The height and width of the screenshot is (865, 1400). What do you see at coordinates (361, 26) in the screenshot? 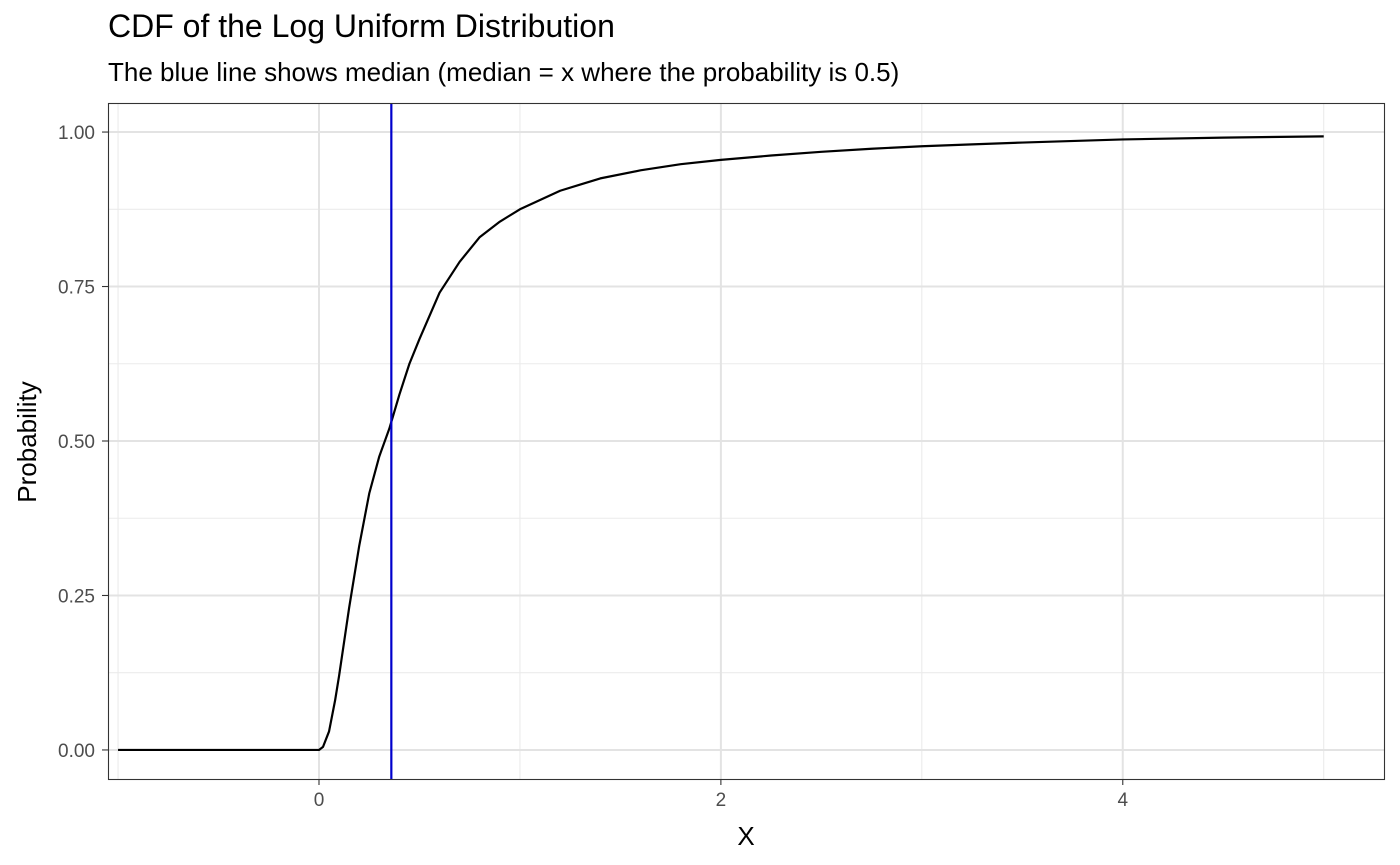
I see `chart-title: CDF of the Log Uniform Distribution` at bounding box center [361, 26].